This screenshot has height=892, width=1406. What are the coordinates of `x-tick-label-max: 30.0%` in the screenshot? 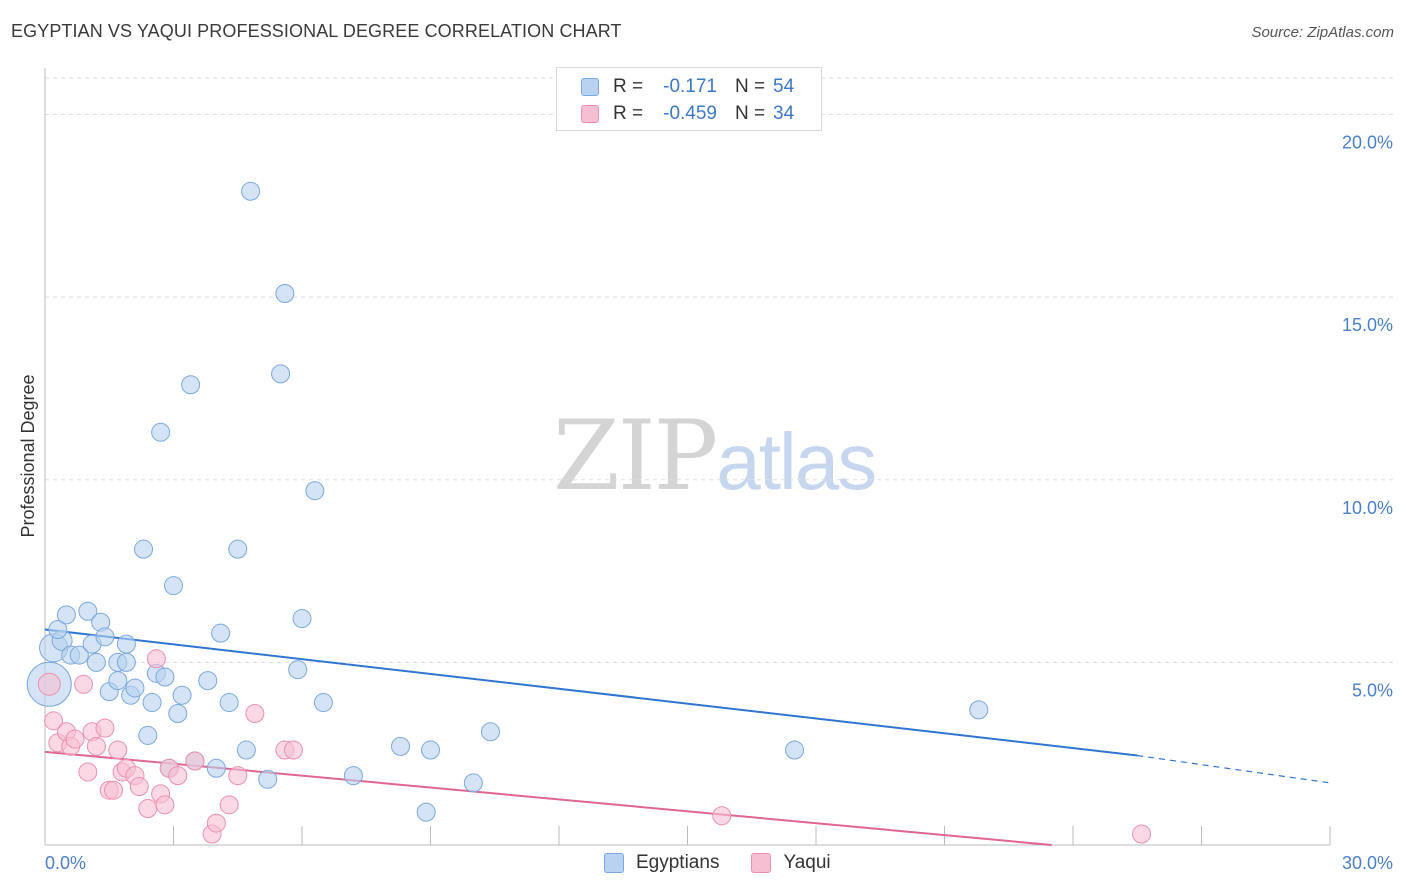 It's located at (1367, 863).